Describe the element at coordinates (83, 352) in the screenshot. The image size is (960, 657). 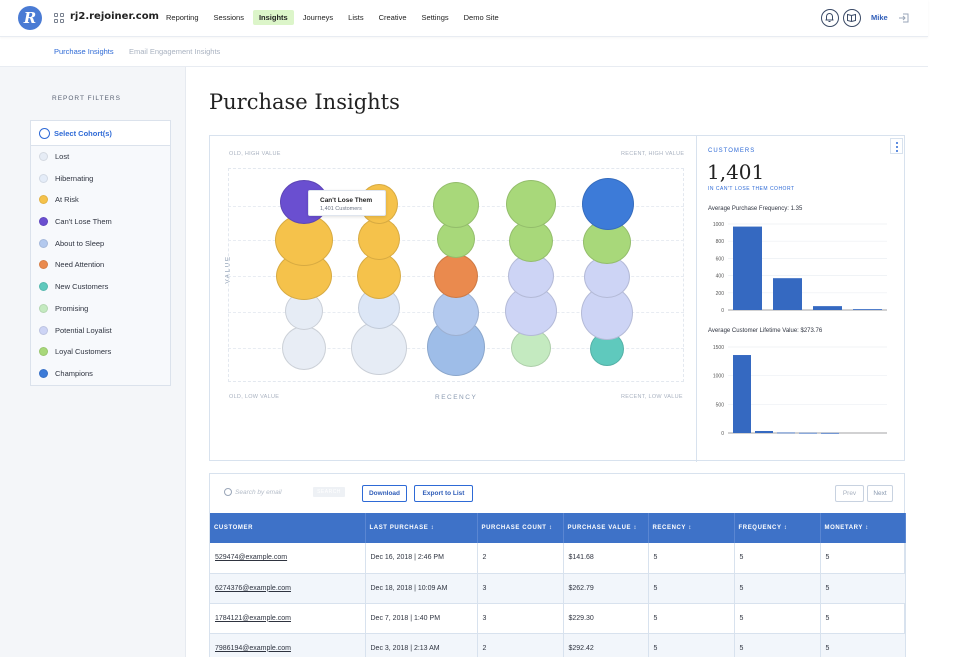
I see `cohort-label: Loyal Customers` at that location.